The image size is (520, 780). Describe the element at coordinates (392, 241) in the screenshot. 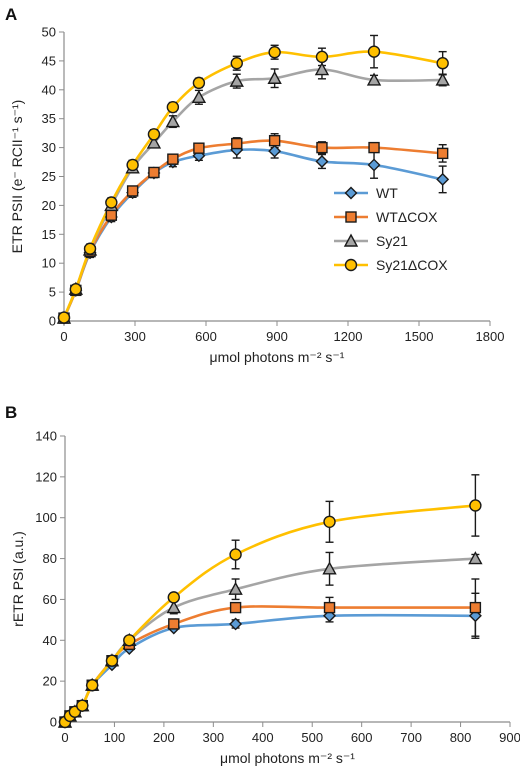

I see `legend-label-sy21: Sy21` at that location.